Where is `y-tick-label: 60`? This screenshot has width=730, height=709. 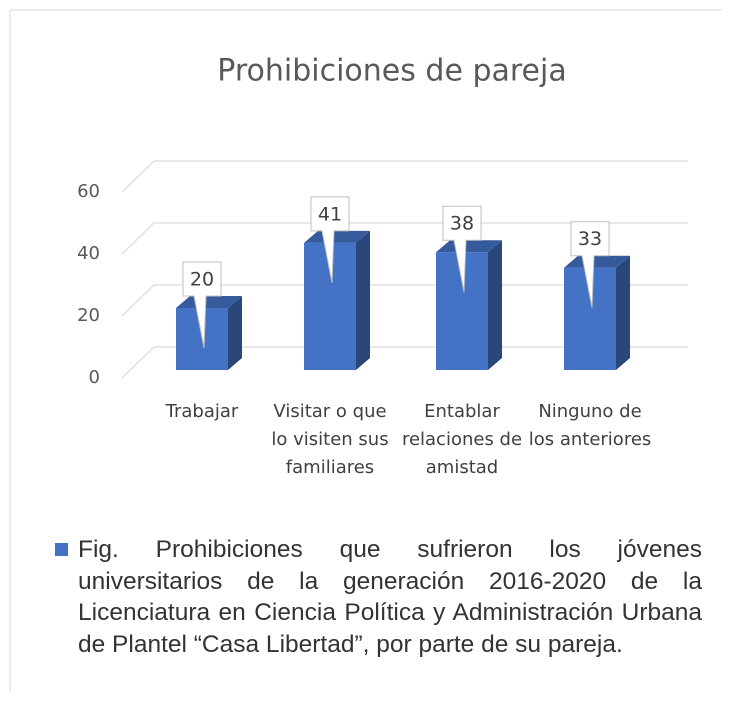
y-tick-label: 60 is located at coordinates (88, 191).